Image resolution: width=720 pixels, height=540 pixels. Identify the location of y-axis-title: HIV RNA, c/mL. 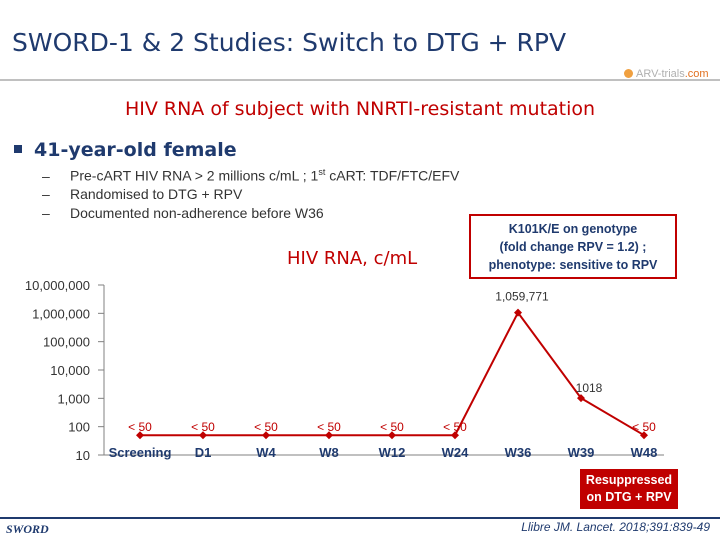
(352, 258).